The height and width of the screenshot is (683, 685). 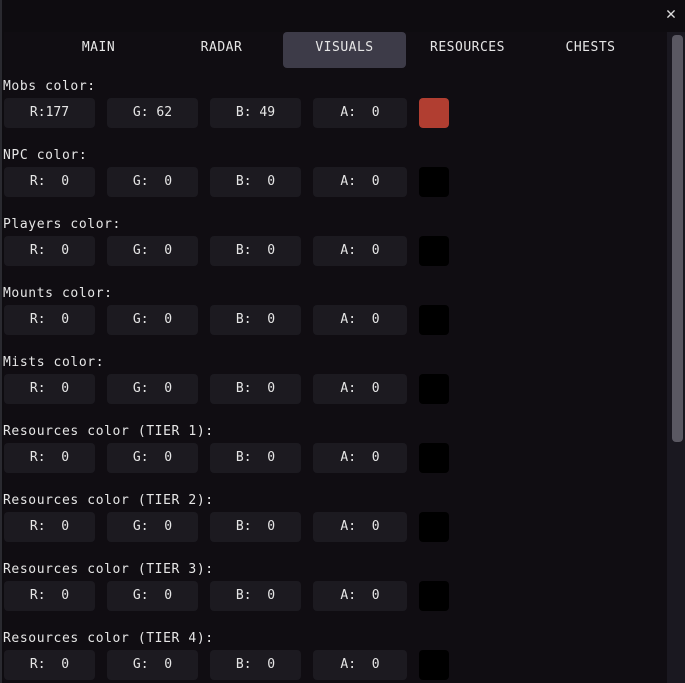 What do you see at coordinates (108, 569) in the screenshot?
I see `color-setting-label: Resources color (TIER 3):` at bounding box center [108, 569].